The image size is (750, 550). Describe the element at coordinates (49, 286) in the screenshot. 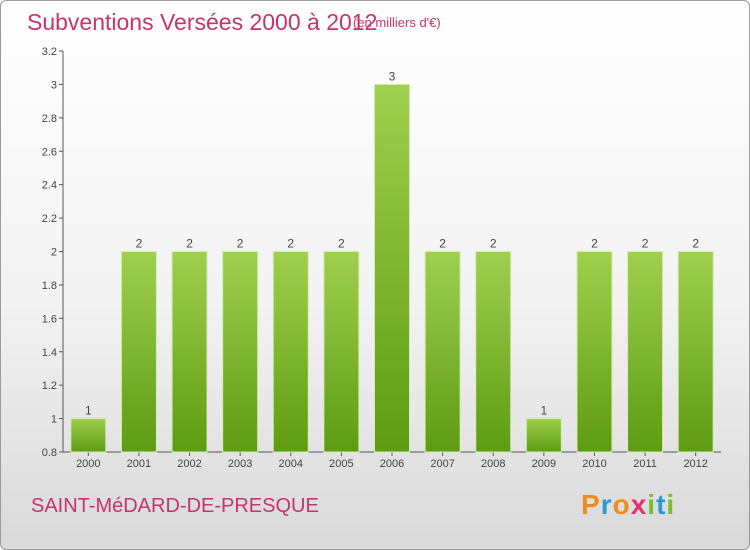

I see `y-tick-label: 1.8` at that location.